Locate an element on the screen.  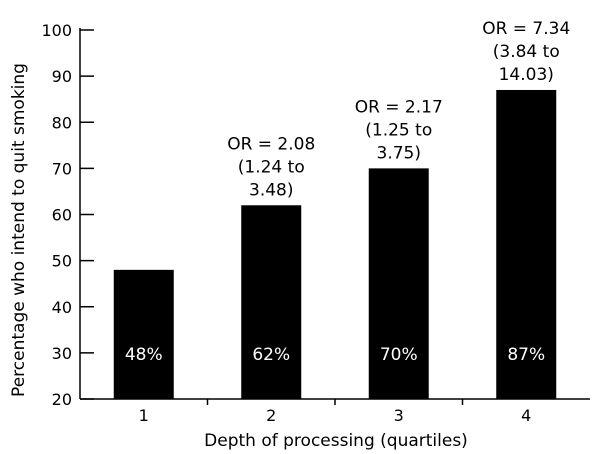
y-tick-label: 40 is located at coordinates (62, 307).